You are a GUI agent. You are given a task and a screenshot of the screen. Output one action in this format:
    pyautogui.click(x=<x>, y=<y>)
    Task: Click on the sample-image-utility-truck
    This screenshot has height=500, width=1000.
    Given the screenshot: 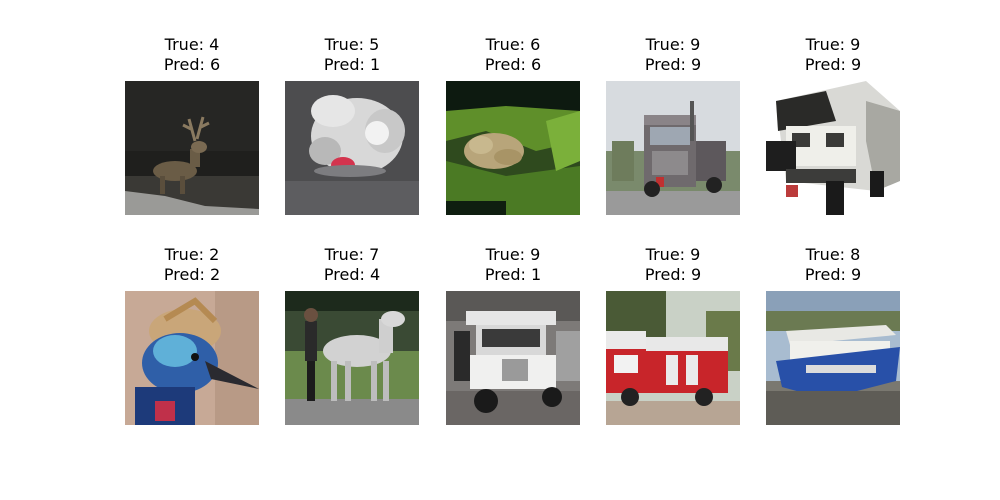 What is the action you would take?
    pyautogui.click(x=513, y=358)
    